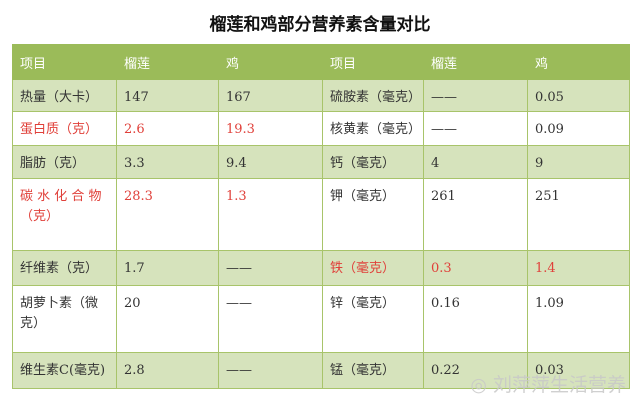  Describe the element at coordinates (373, 319) in the screenshot. I see `table-cell: 锌（毫克）` at that location.